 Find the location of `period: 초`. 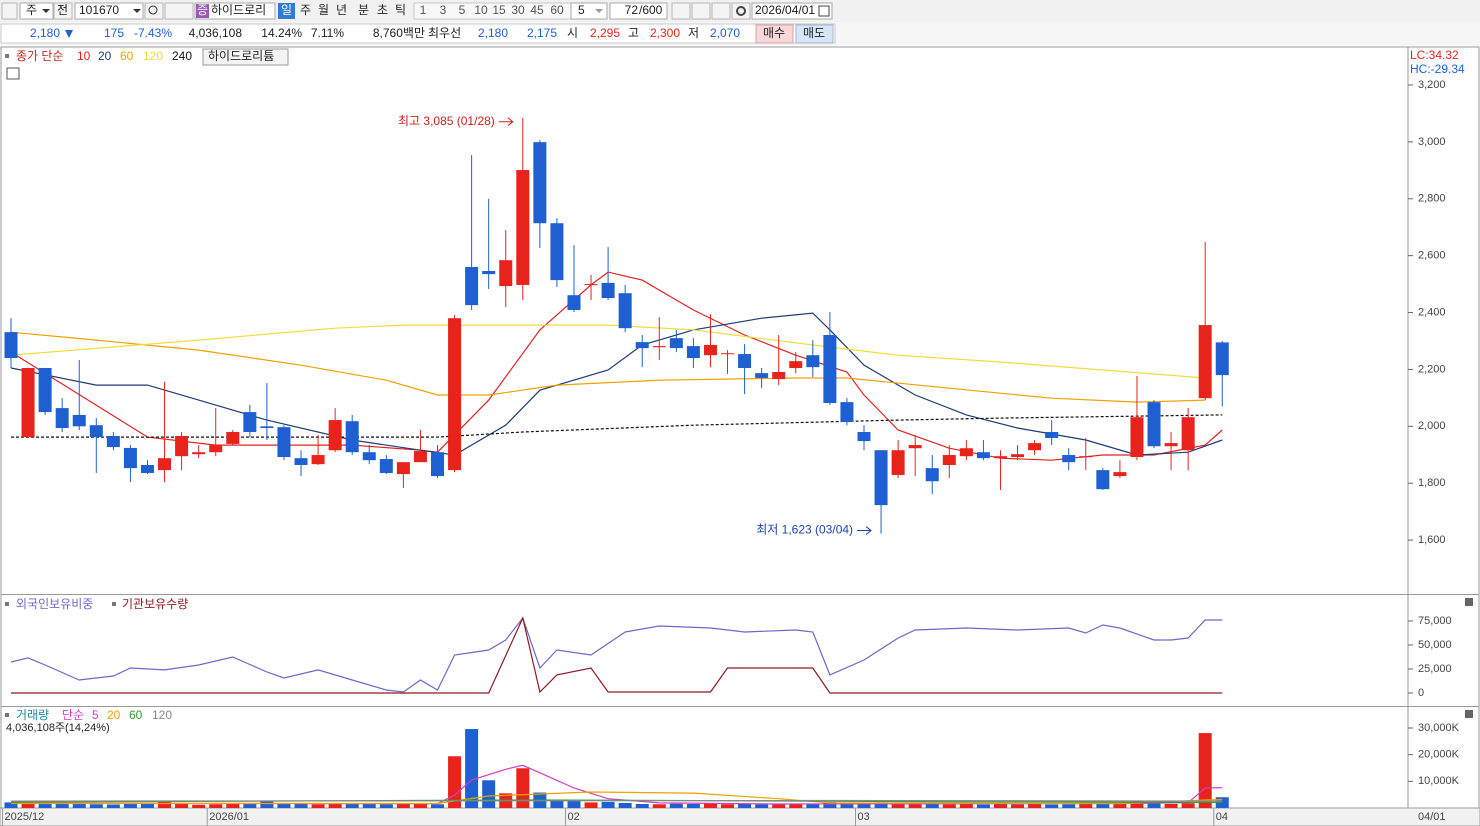

period: 초 is located at coordinates (382, 10).